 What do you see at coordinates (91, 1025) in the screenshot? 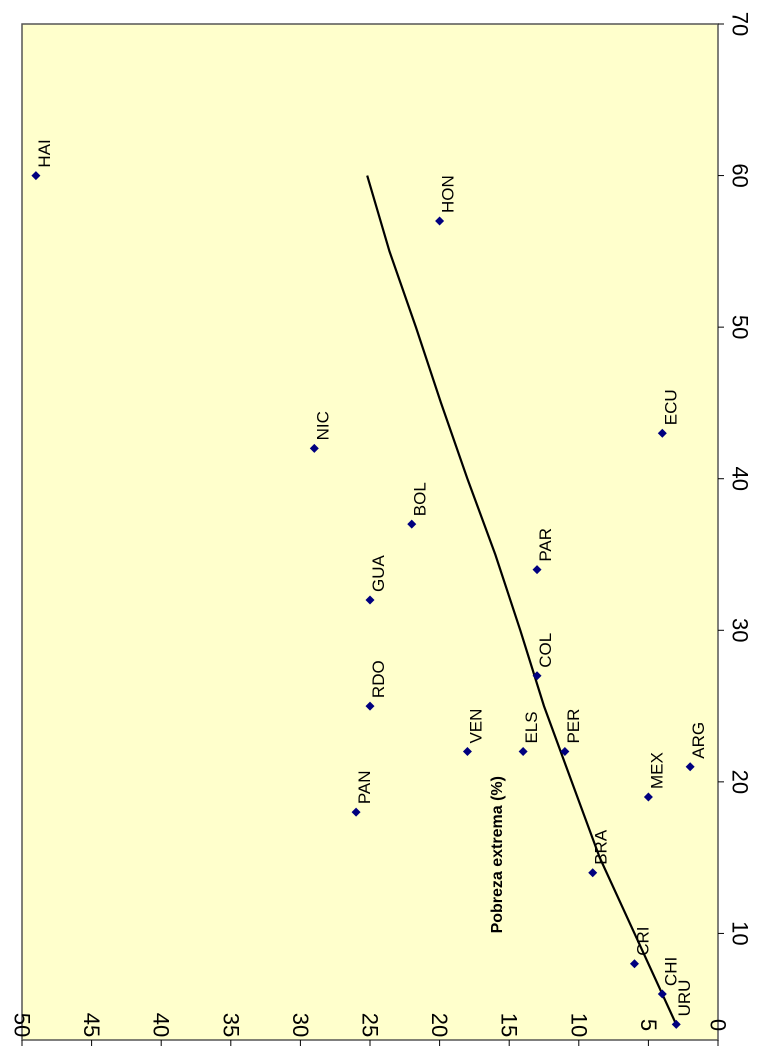
I see `y-tick-label: 45` at bounding box center [91, 1025].